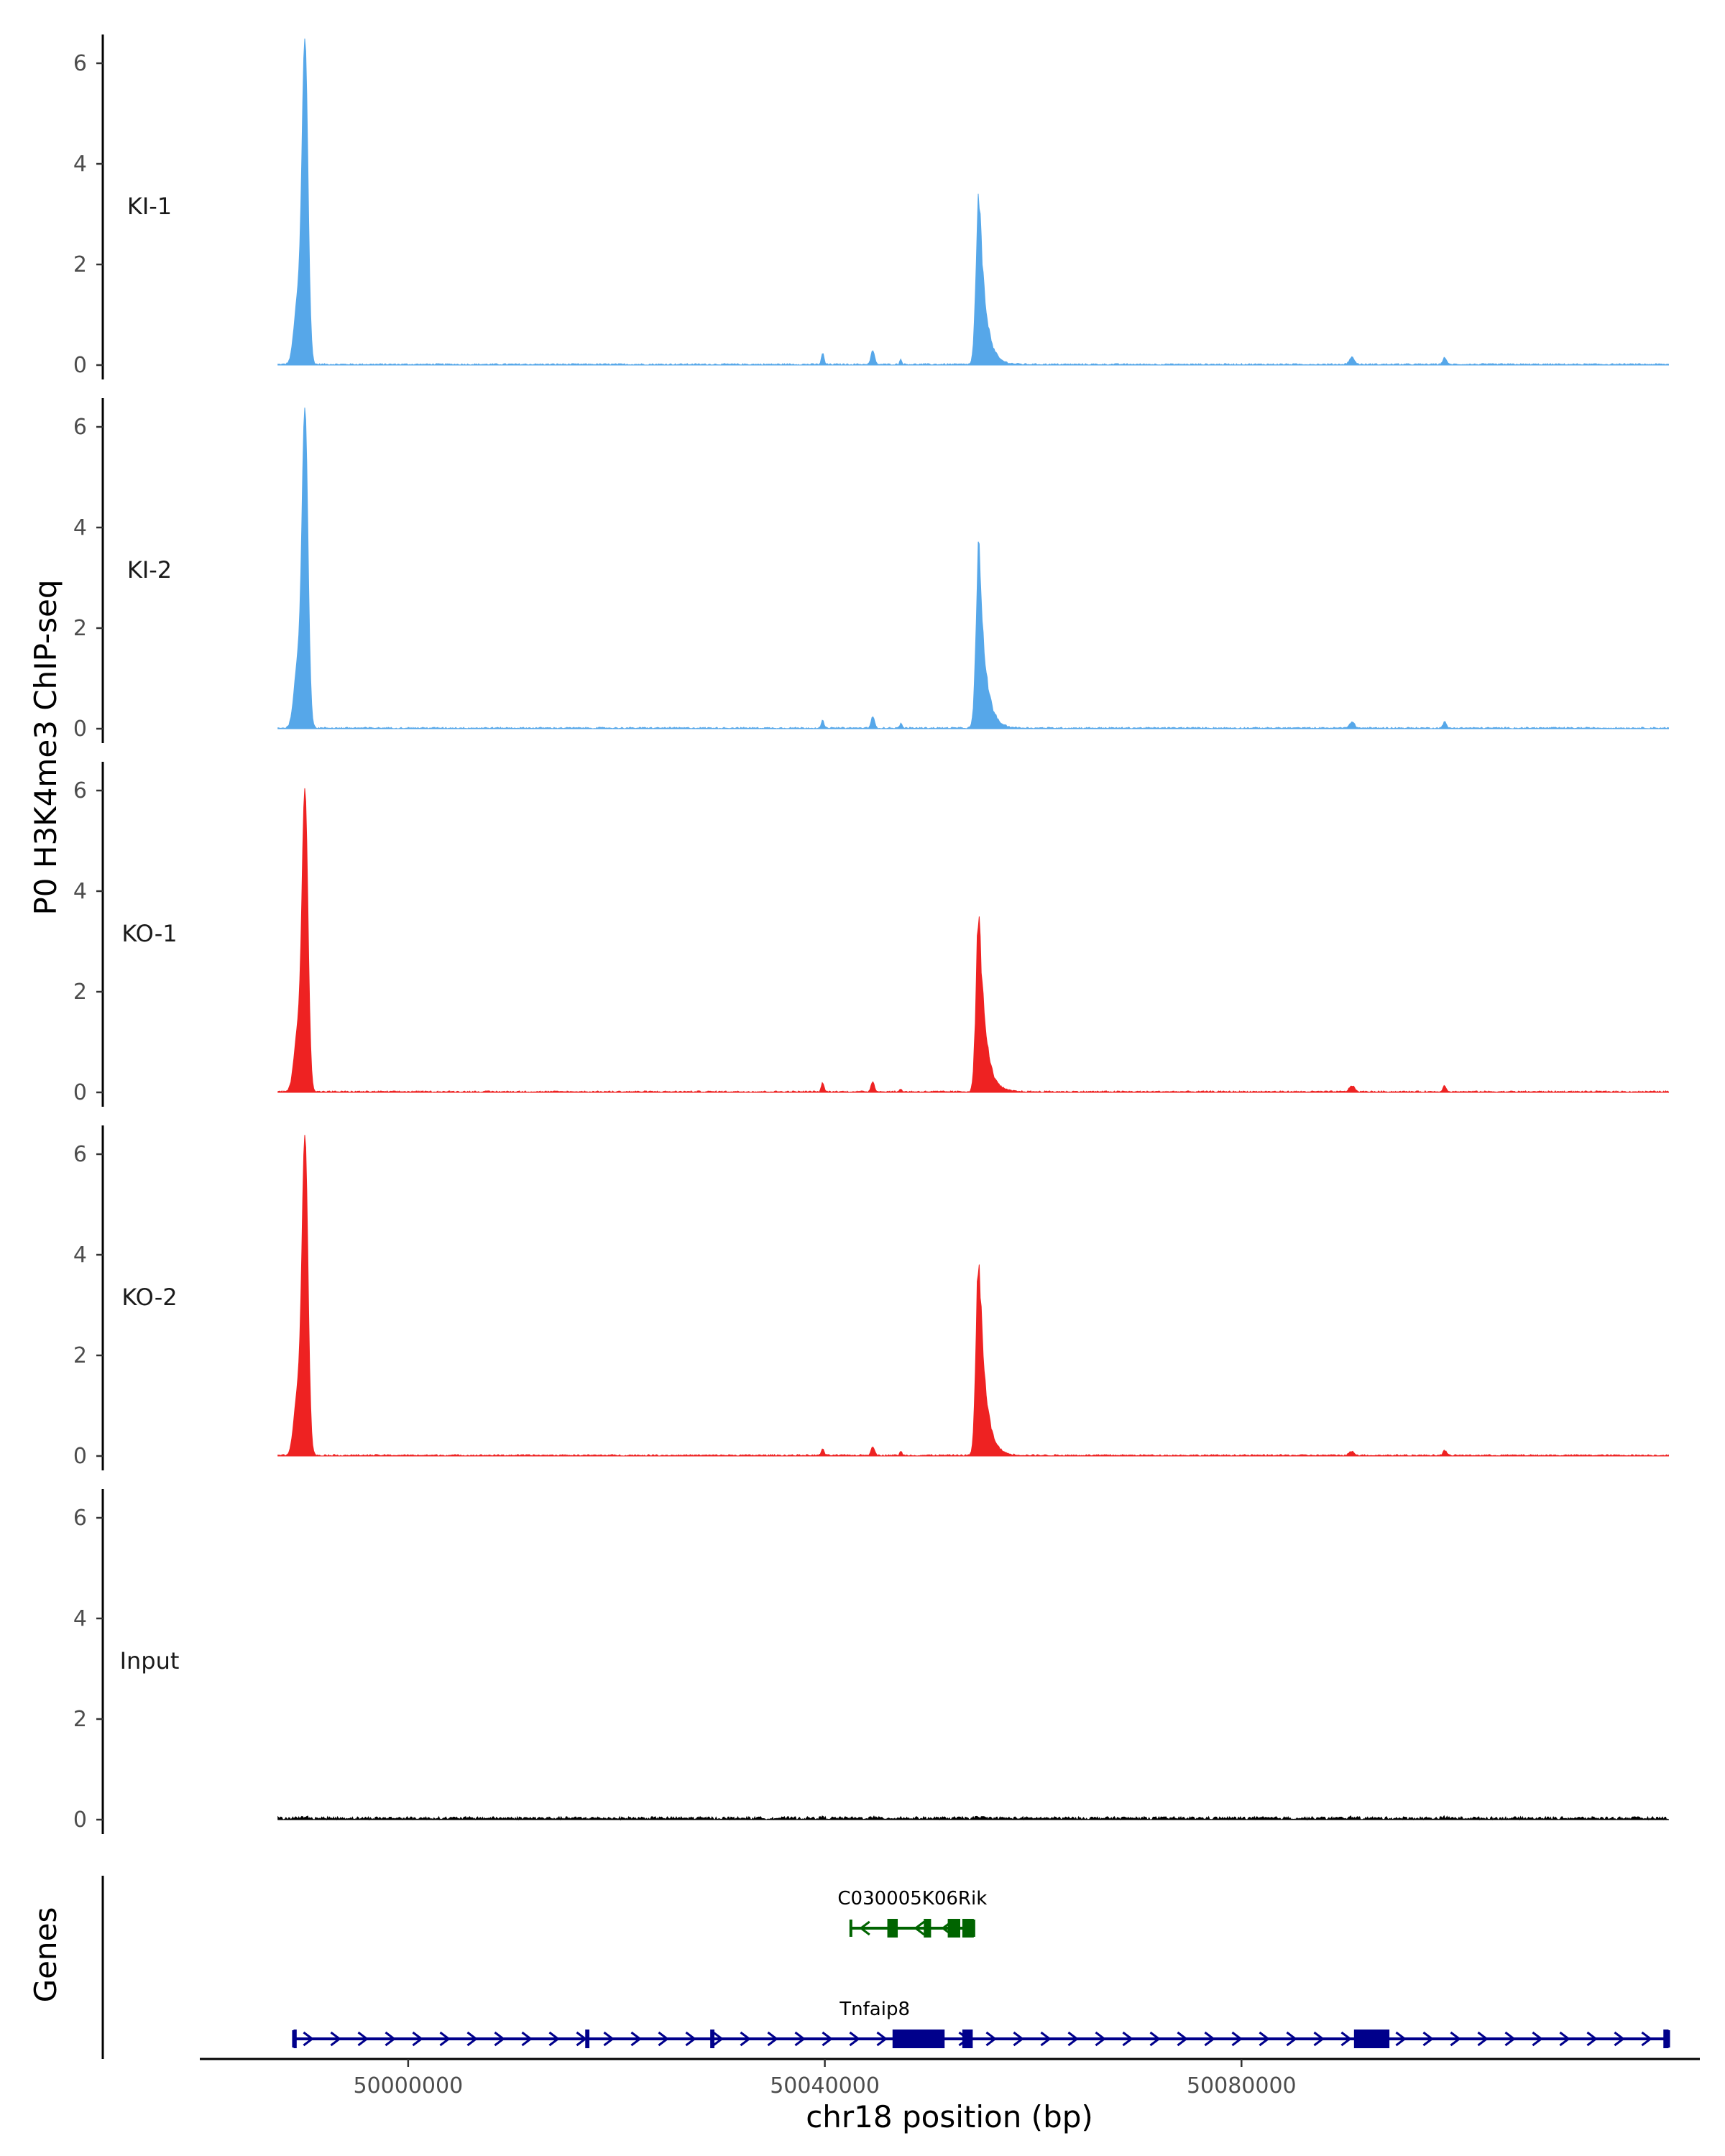 Image resolution: width=1725 pixels, height=2156 pixels. What do you see at coordinates (950, 2078) in the screenshot?
I see `x-axis: 50000000 50040000 50080000` at bounding box center [950, 2078].